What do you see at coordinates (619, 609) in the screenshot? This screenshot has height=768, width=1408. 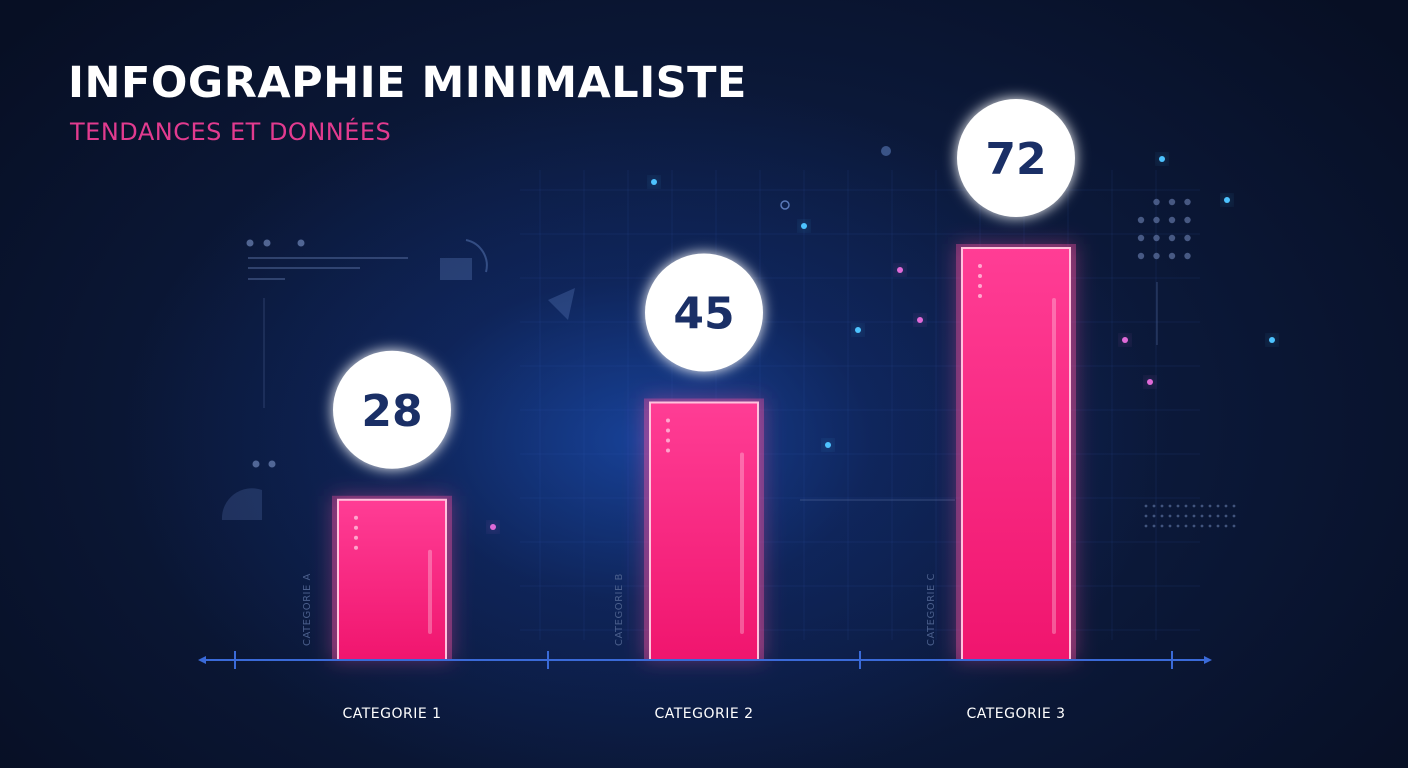 I see `bar-side-label: CATEGORIE B` at bounding box center [619, 609].